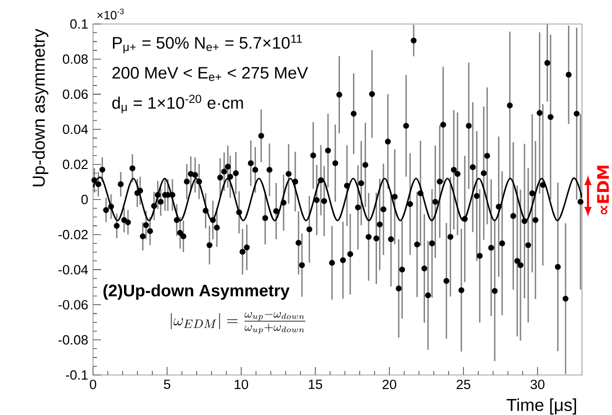 Image resolution: width=612 pixels, height=415 pixels. I want to click on annotation: (2)Up-down Asymmetry, so click(196, 292).